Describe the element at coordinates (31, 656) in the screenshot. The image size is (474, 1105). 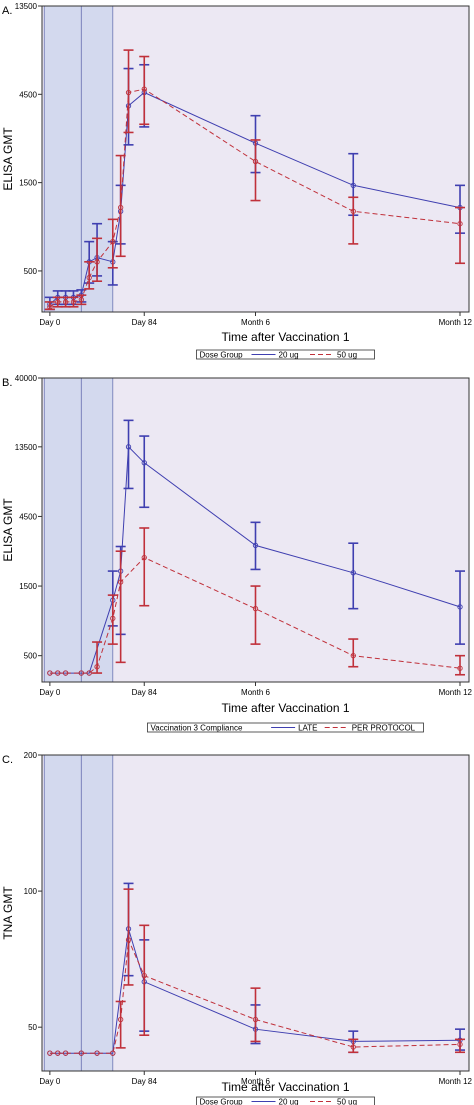
I see `chart-b-y-tick-label: 500` at that location.